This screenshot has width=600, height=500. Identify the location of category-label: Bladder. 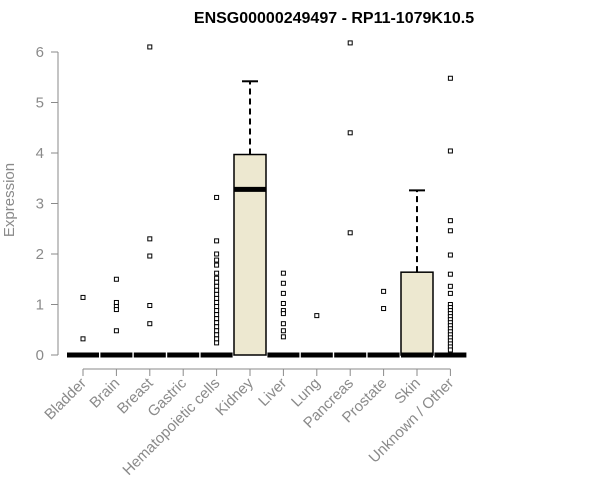
(65, 399).